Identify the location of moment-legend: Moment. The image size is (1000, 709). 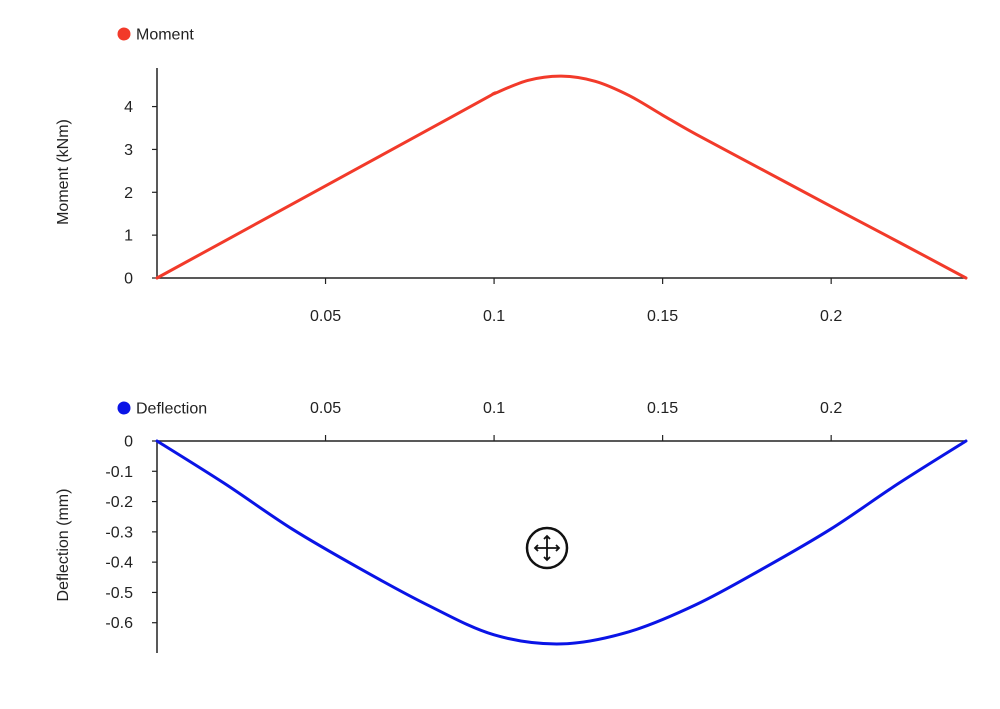
(156, 35).